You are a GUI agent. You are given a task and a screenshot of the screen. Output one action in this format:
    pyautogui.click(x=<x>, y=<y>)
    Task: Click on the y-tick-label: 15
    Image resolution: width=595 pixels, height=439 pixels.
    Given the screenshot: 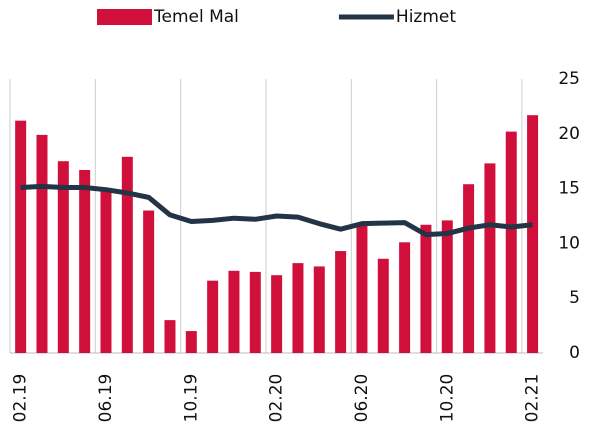 What is the action you would take?
    pyautogui.click(x=569, y=189)
    